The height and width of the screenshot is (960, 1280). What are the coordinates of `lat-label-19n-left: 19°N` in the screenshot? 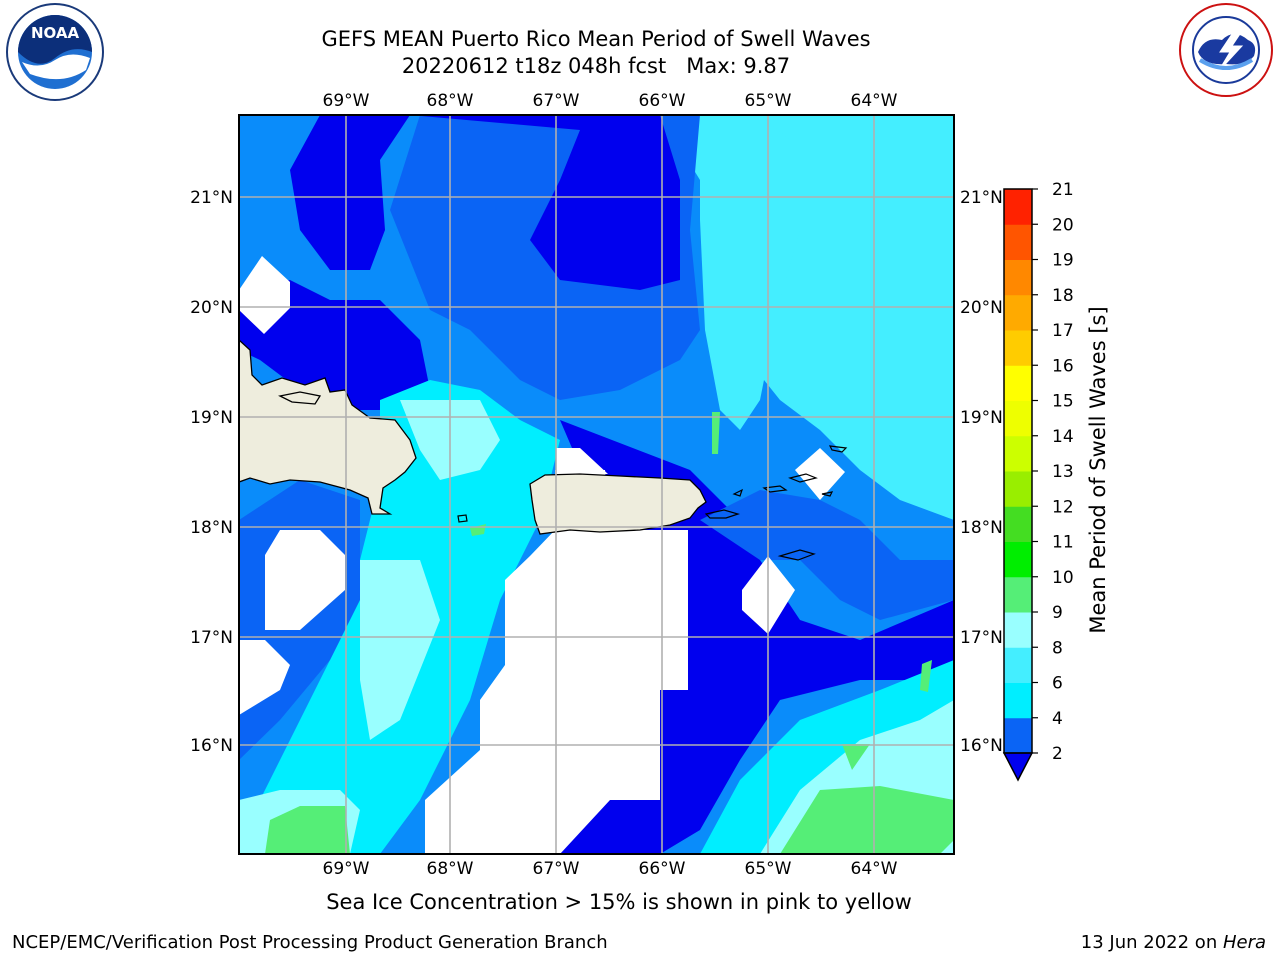 It's located at (211, 418).